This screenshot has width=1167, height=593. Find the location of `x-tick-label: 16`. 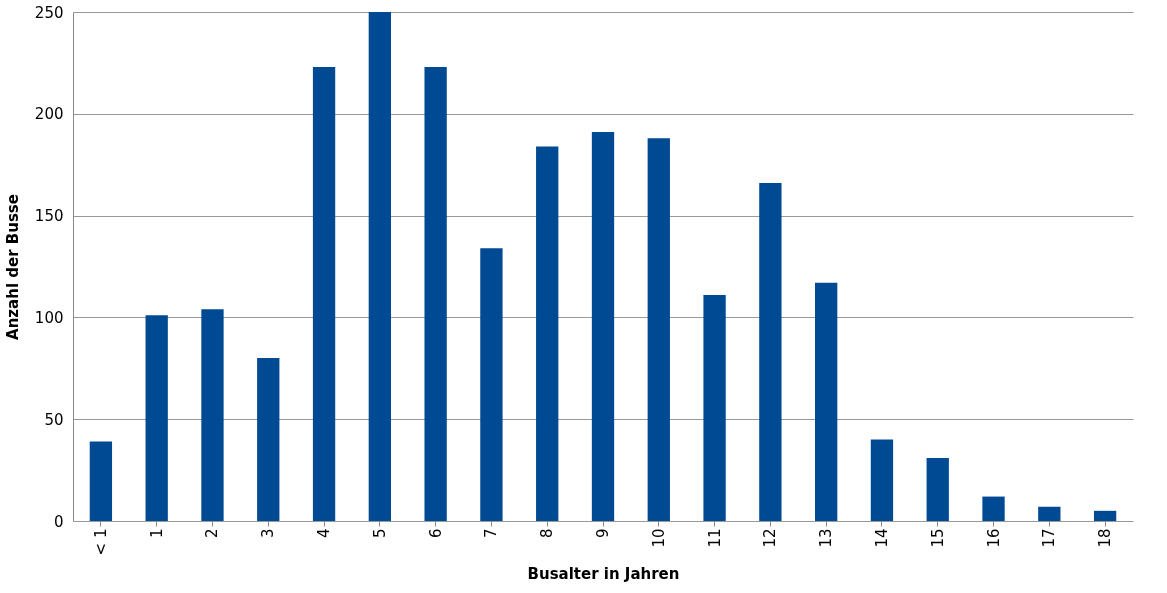

x-tick-label: 16 is located at coordinates (993, 538).